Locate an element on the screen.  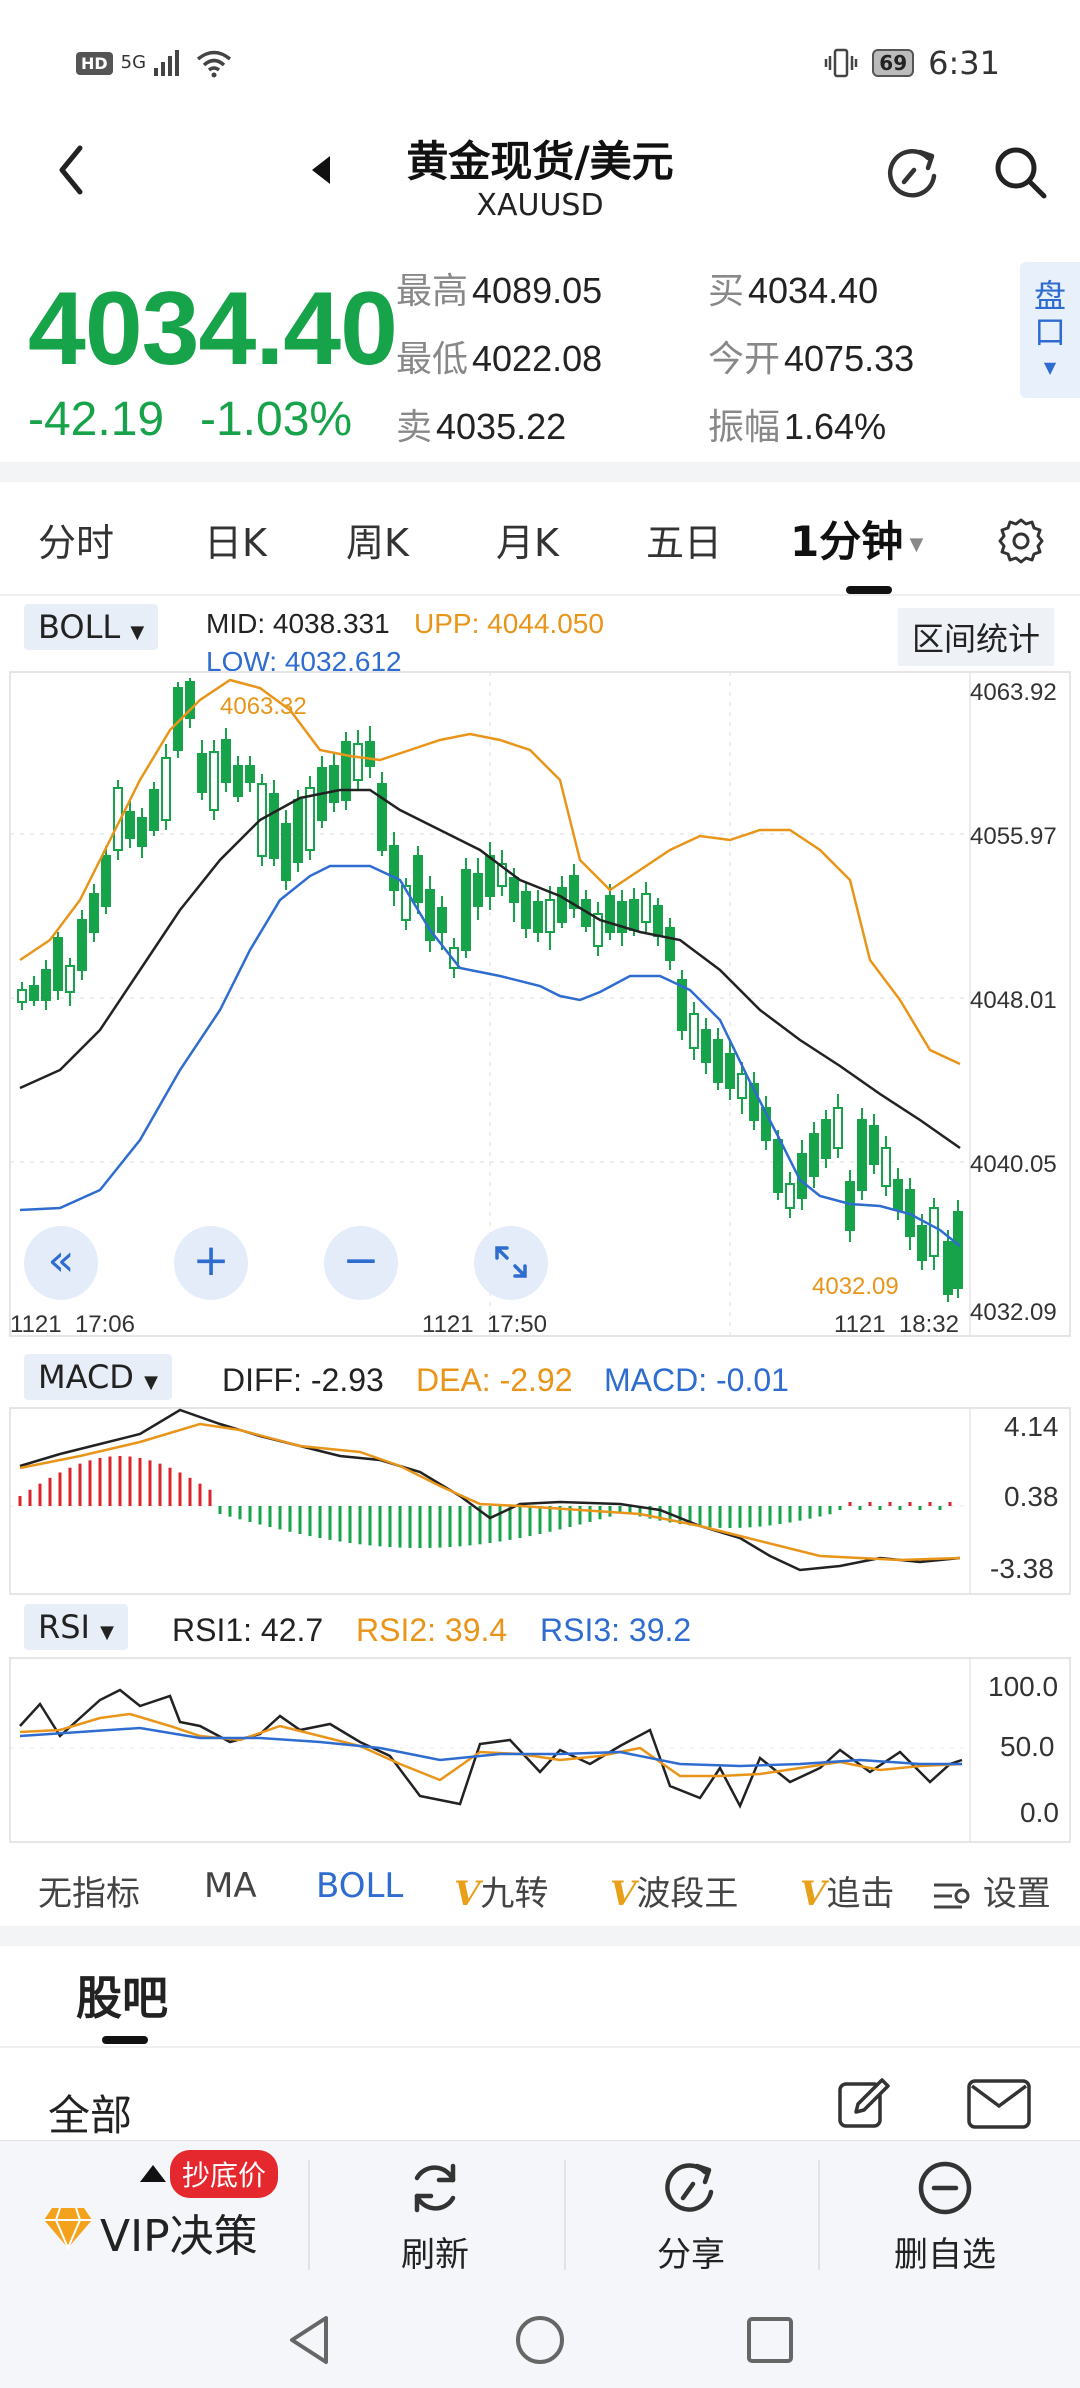
zoom-out-button: − is located at coordinates (361, 1263).